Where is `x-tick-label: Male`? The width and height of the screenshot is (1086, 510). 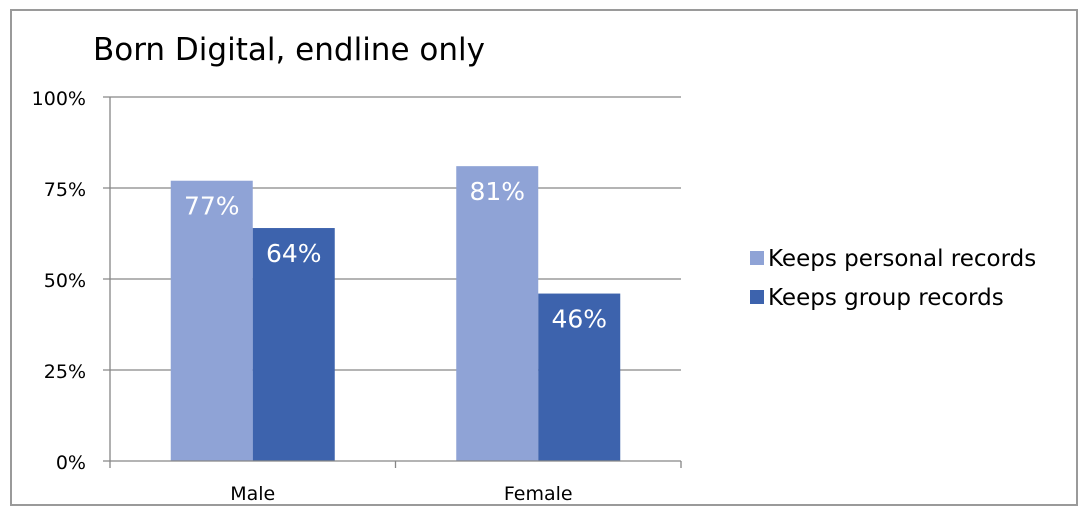 x-tick-label: Male is located at coordinates (252, 494).